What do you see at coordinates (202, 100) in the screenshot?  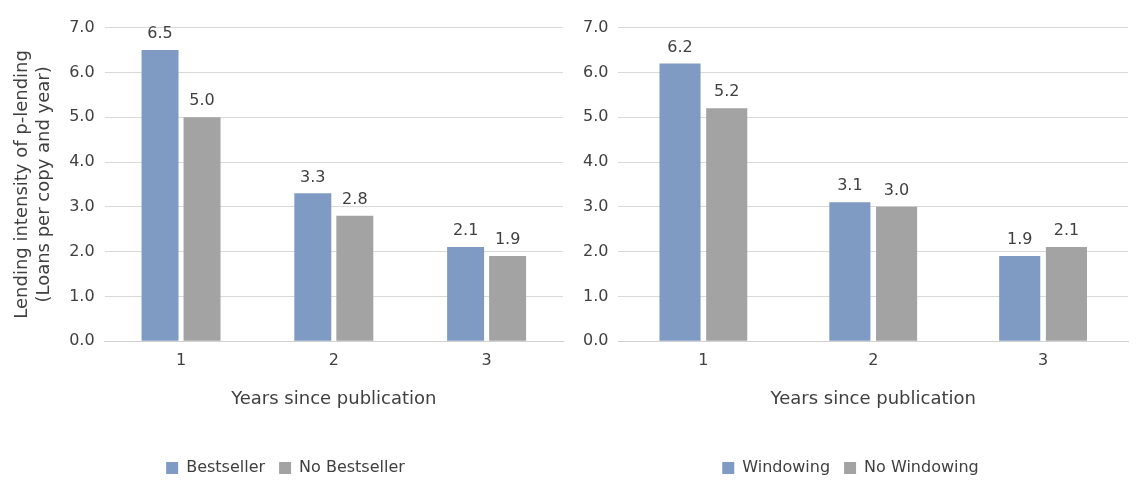 I see `data-label: 5.0` at bounding box center [202, 100].